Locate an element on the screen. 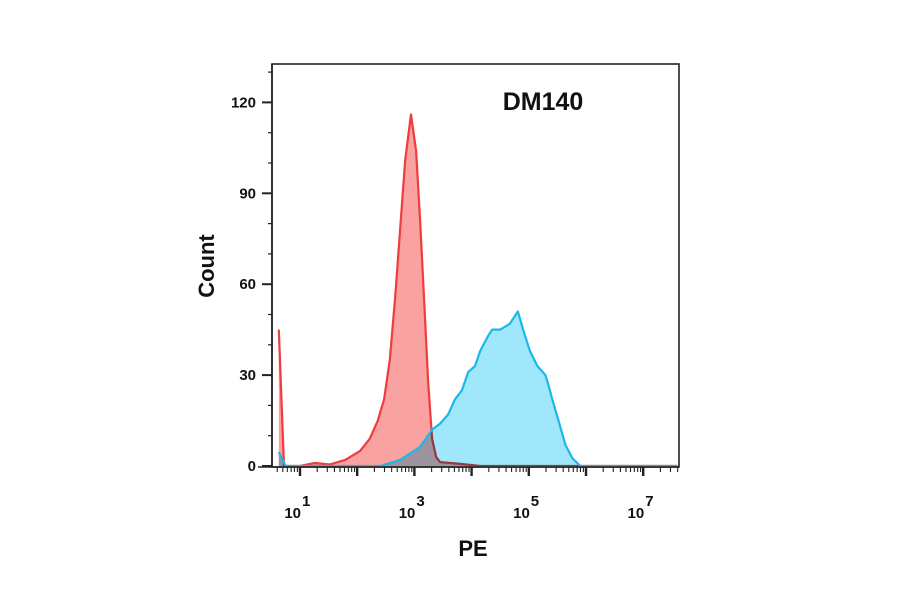 The height and width of the screenshot is (594, 900). series-1-line is located at coordinates (477, 388).